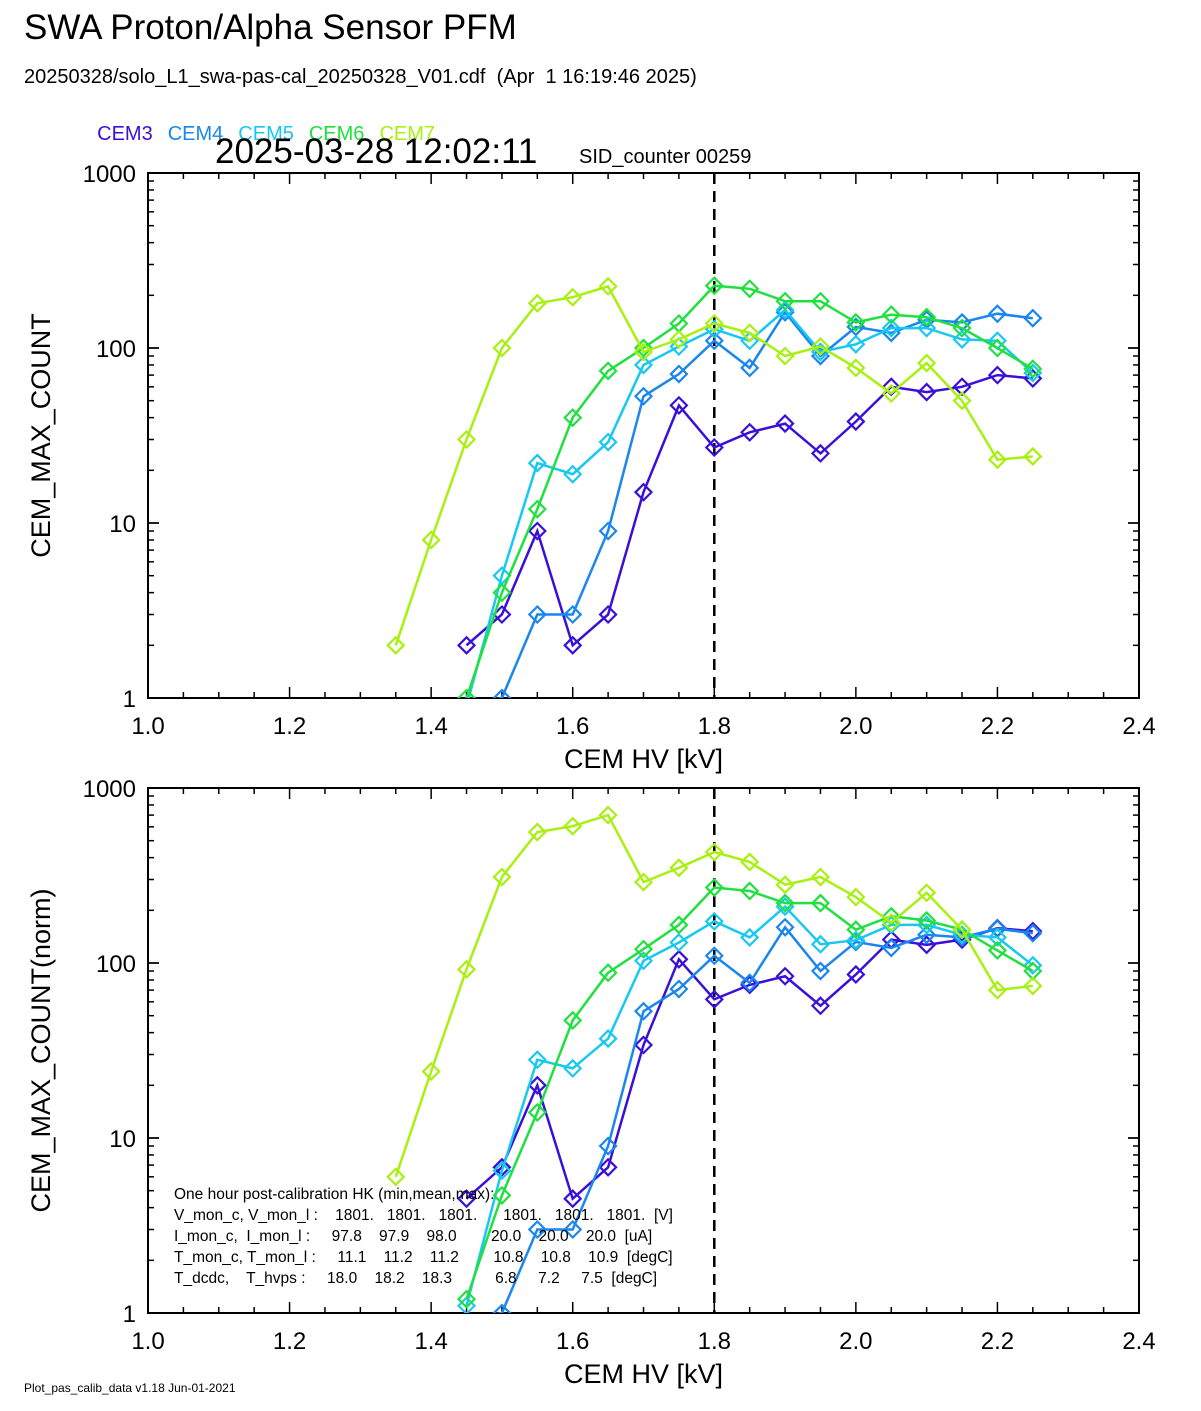  What do you see at coordinates (749, 510) in the screenshot?
I see `series-line-cem3` at bounding box center [749, 510].